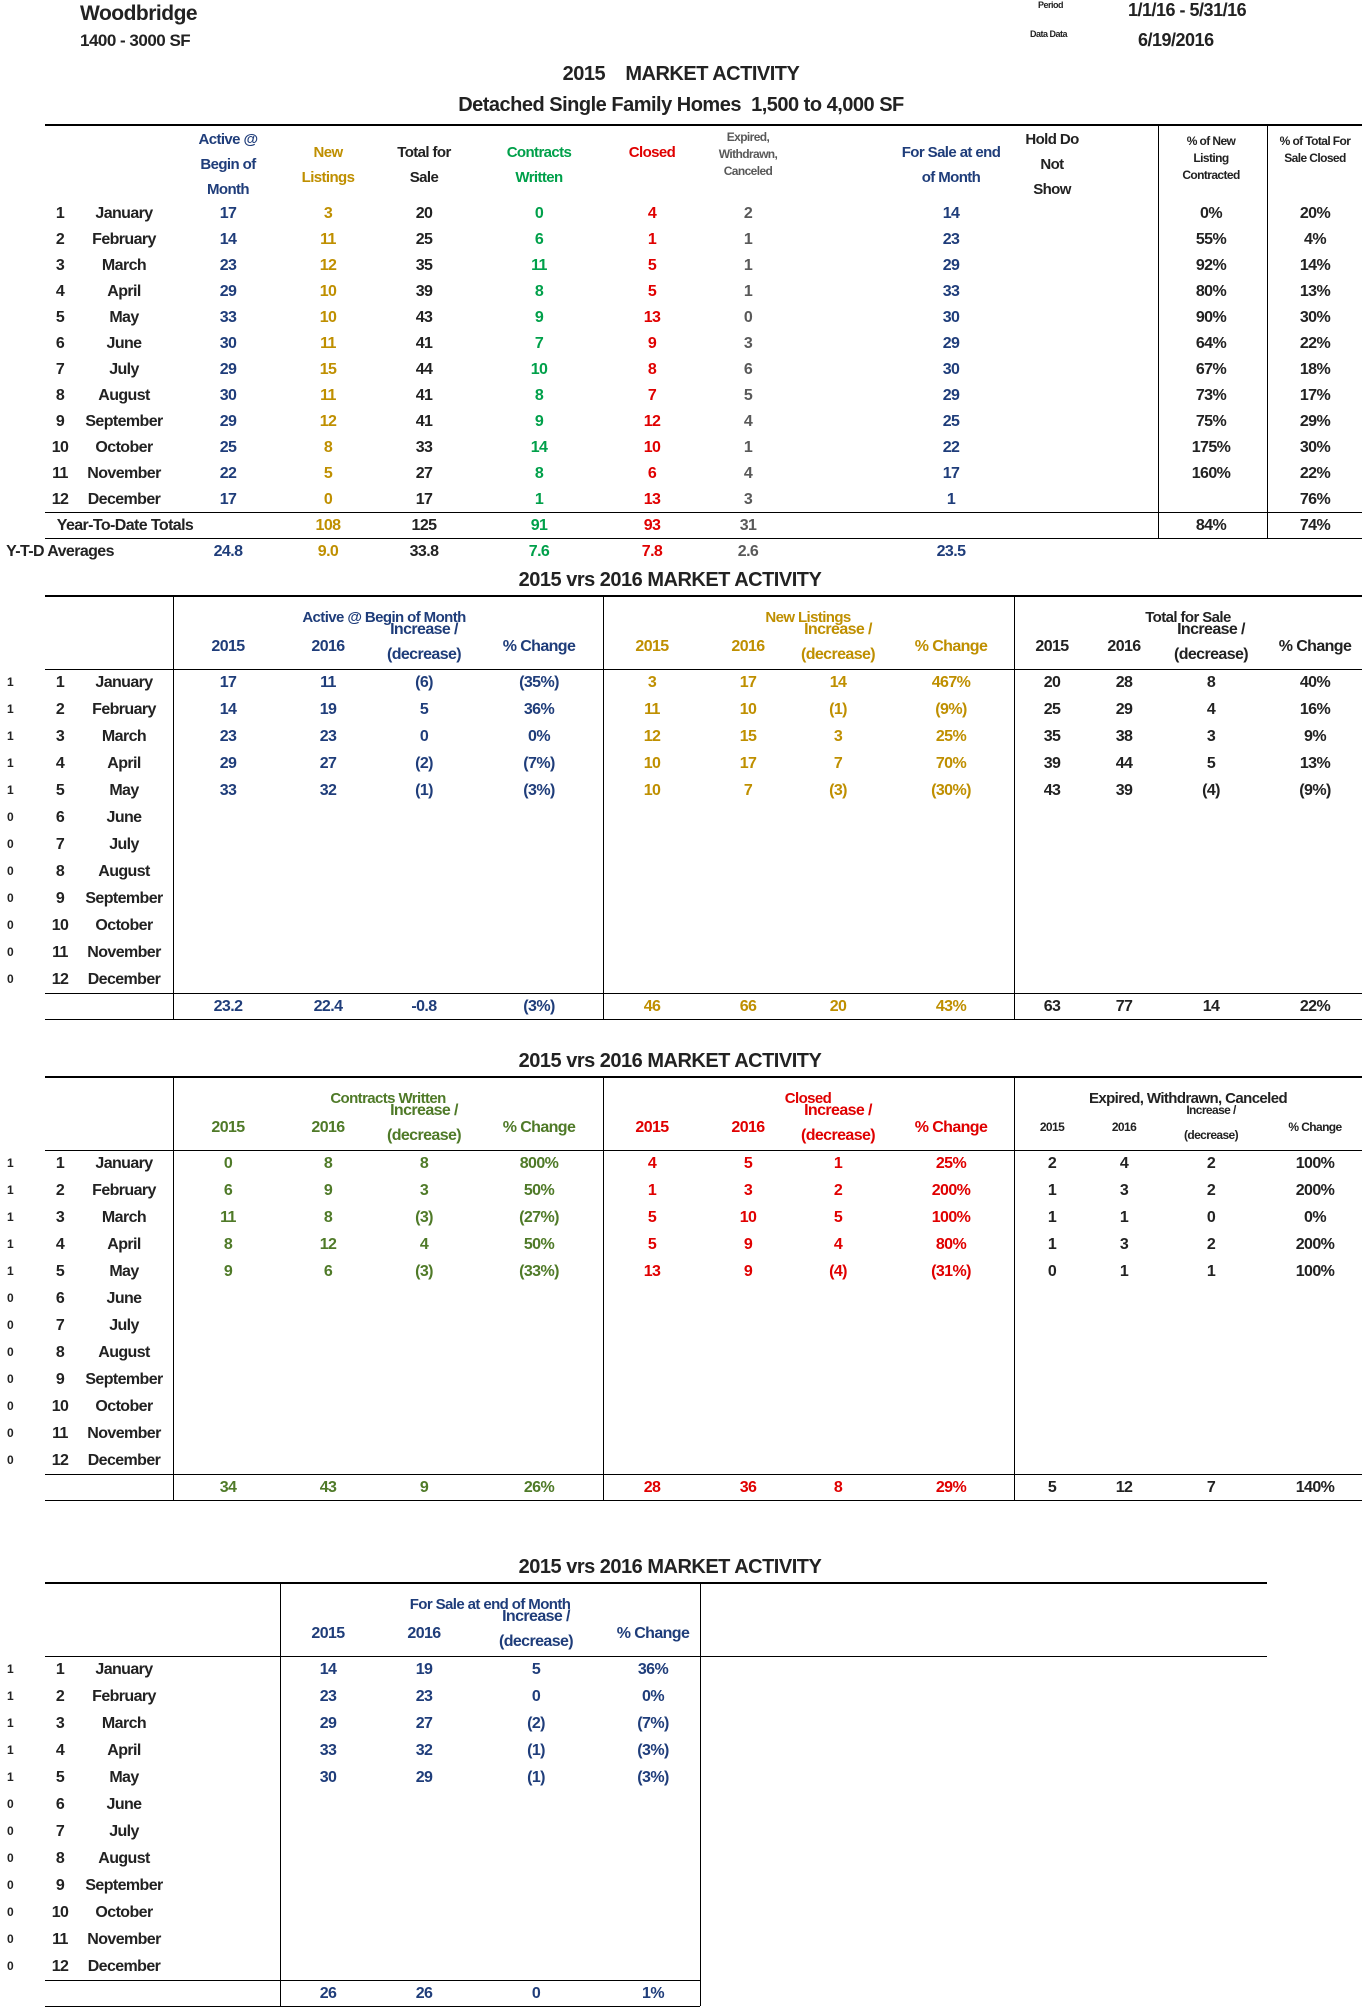 Image resolution: width=1362 pixels, height=2007 pixels. What do you see at coordinates (228, 239) in the screenshot?
I see `table1-cell: 14` at bounding box center [228, 239].